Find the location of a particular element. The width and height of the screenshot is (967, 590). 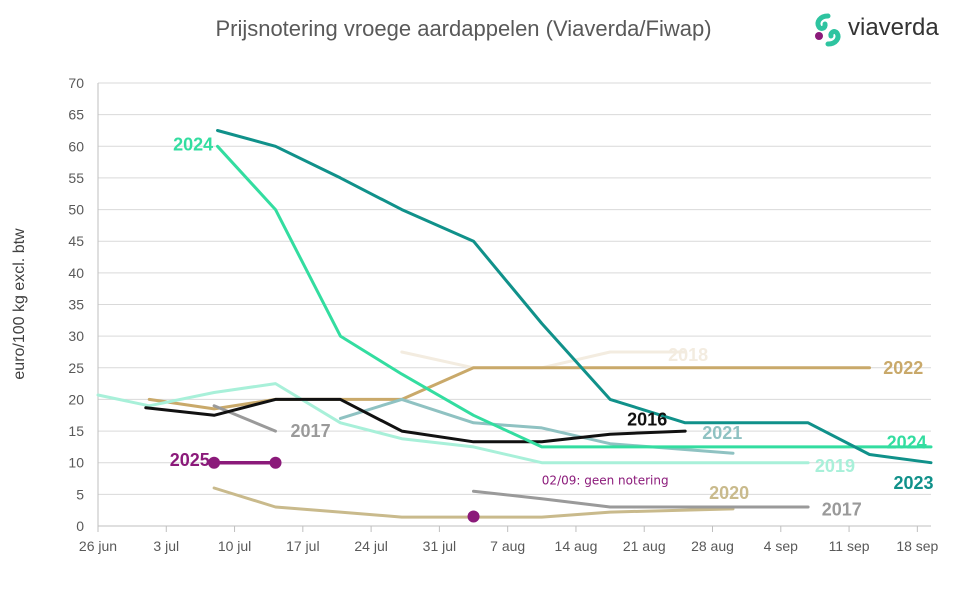

y-tick-label: 70 is located at coordinates (76, 83).